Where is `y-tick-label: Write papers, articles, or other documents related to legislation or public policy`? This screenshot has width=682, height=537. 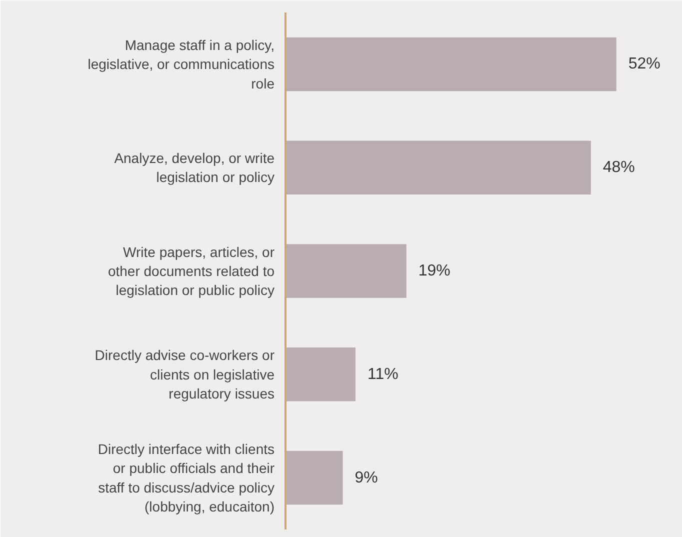 y-tick-label: Write papers, articles, or other documents related to legislation or public policy is located at coordinates (191, 271).